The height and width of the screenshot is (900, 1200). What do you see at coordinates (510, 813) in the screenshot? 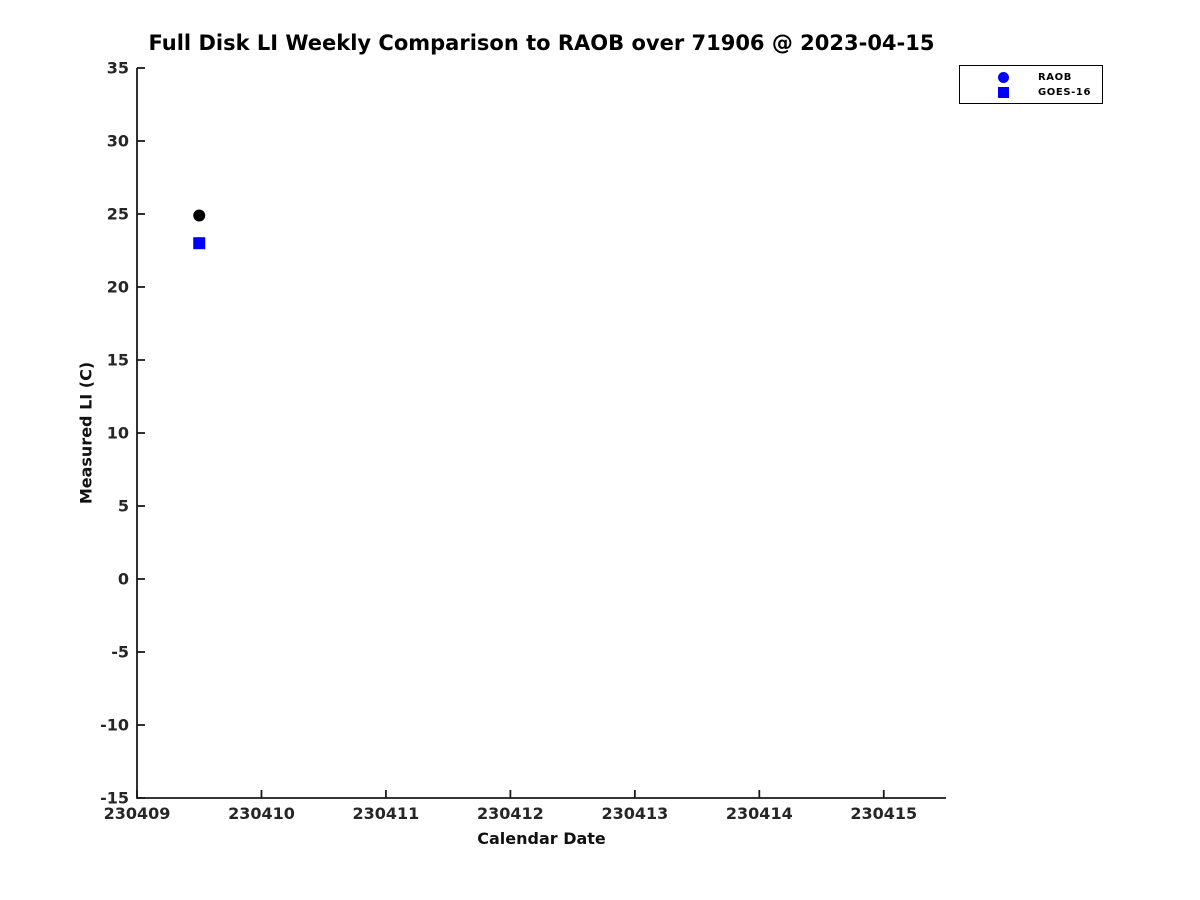
I see `x-tick-label: 230412` at bounding box center [510, 813].